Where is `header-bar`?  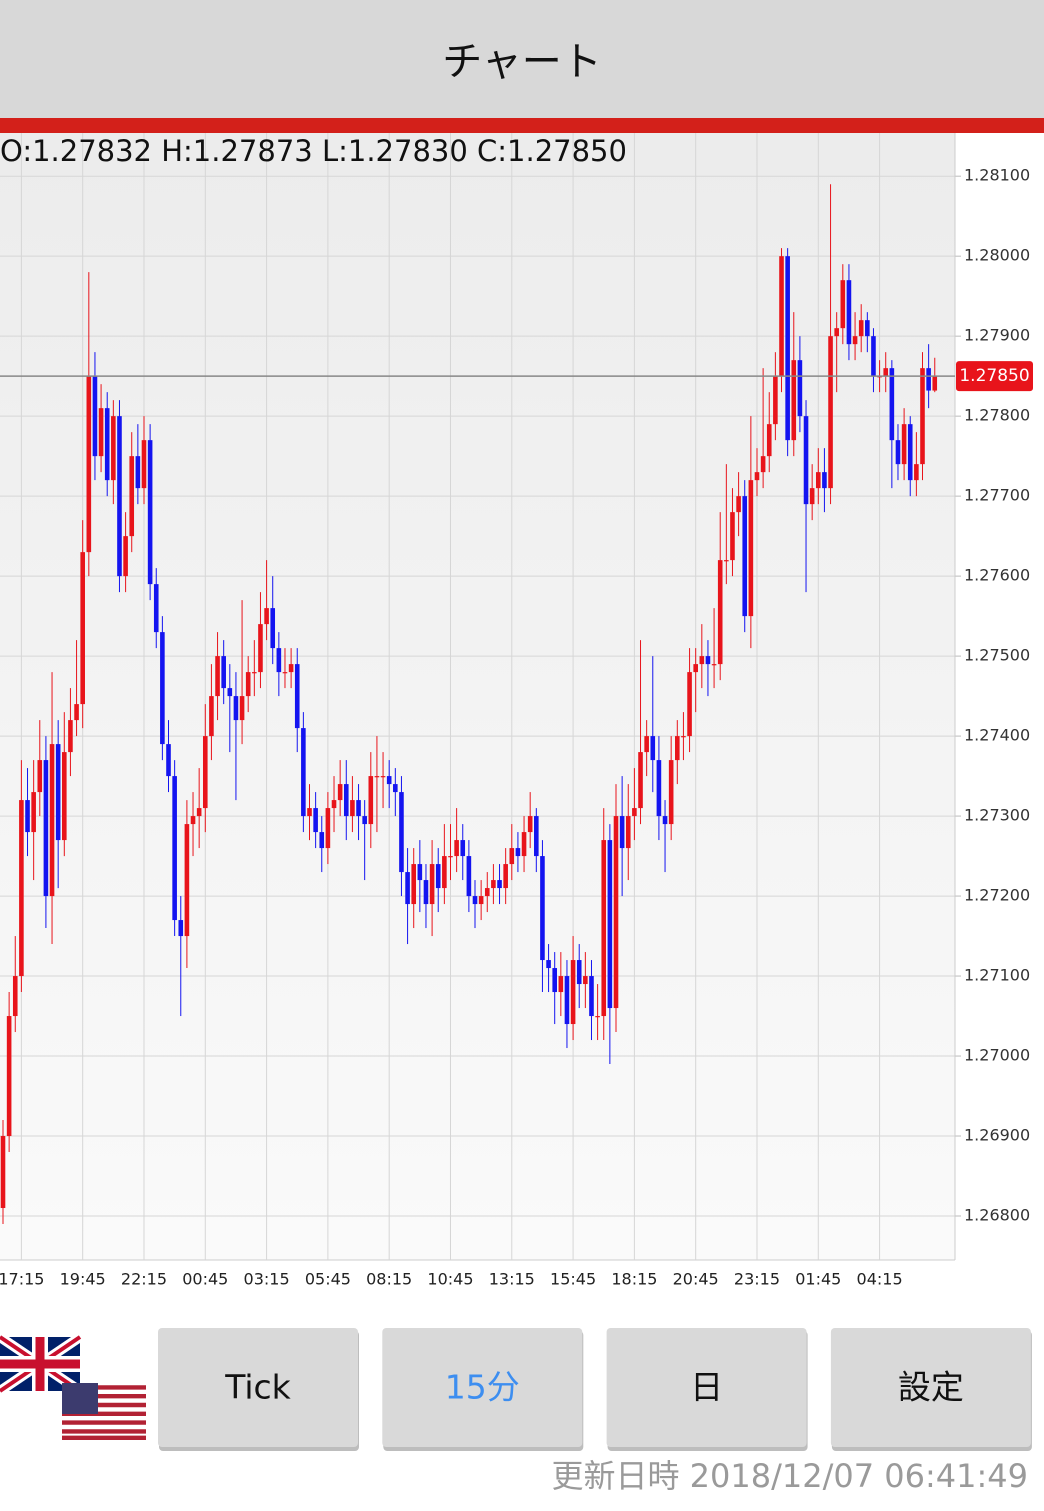 header-bar is located at coordinates (522, 59).